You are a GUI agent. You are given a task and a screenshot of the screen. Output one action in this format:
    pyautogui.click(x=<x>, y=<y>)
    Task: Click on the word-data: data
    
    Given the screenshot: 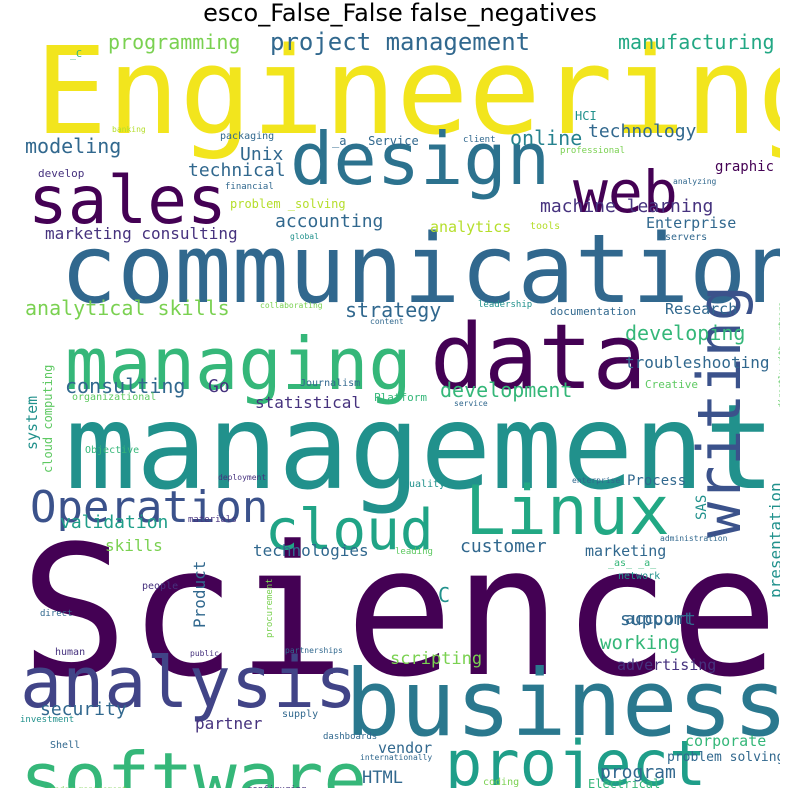 What is the action you would take?
    pyautogui.click(x=538, y=357)
    